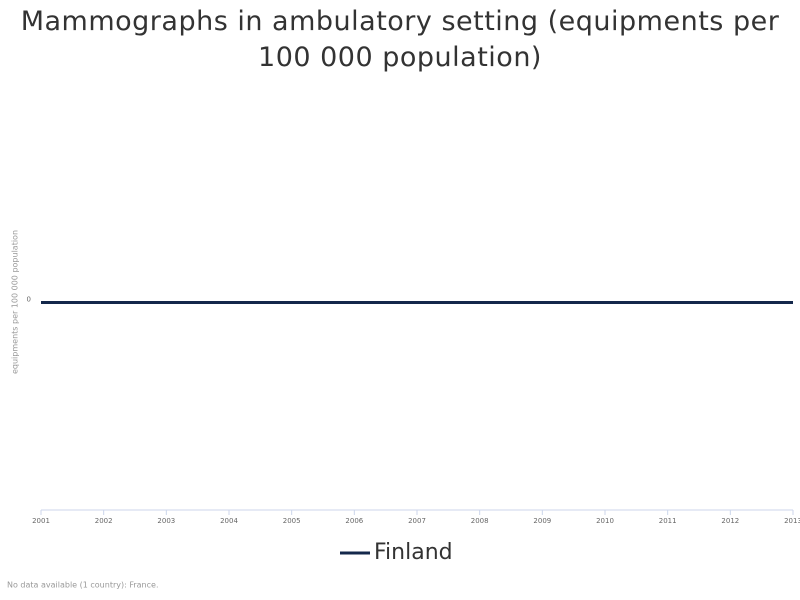 This screenshot has width=800, height=600. Describe the element at coordinates (229, 521) in the screenshot. I see `x-tick-label: 2004` at that location.